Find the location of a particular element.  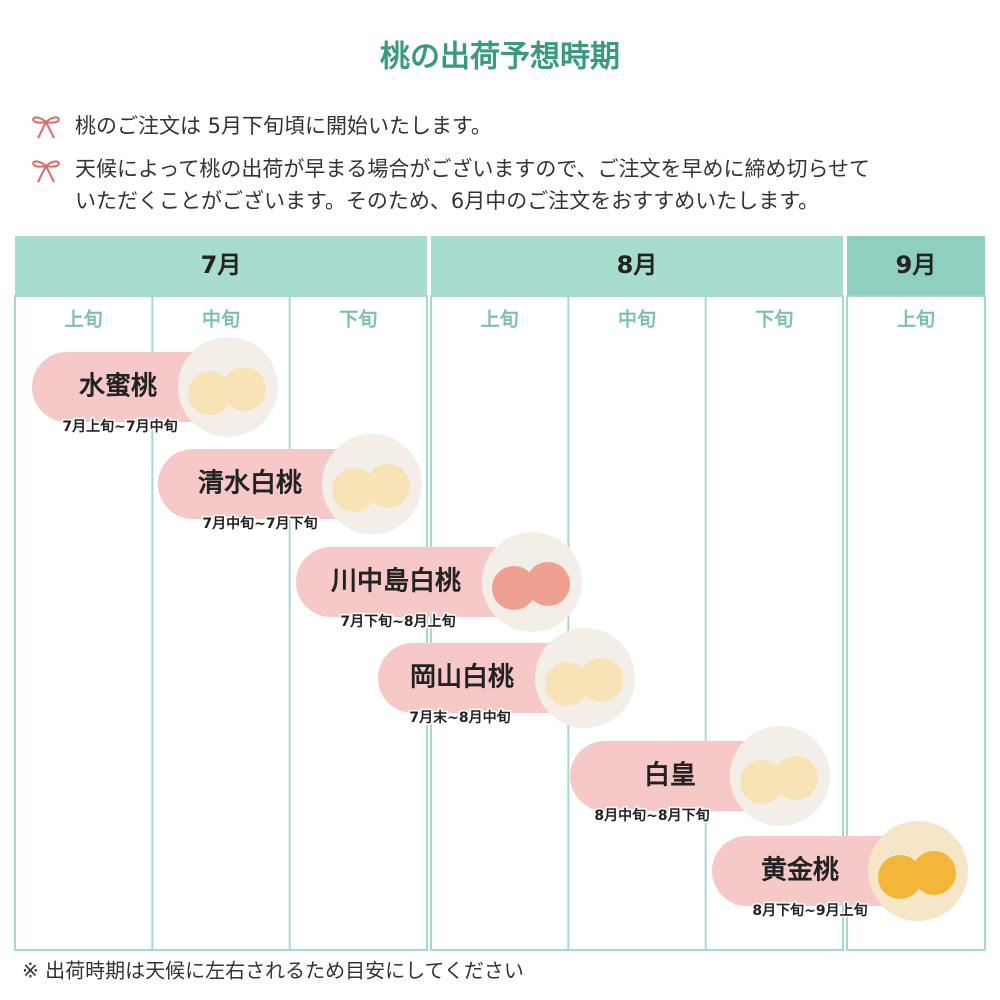

title: 桃の出荷予想時期 is located at coordinates (500, 57).